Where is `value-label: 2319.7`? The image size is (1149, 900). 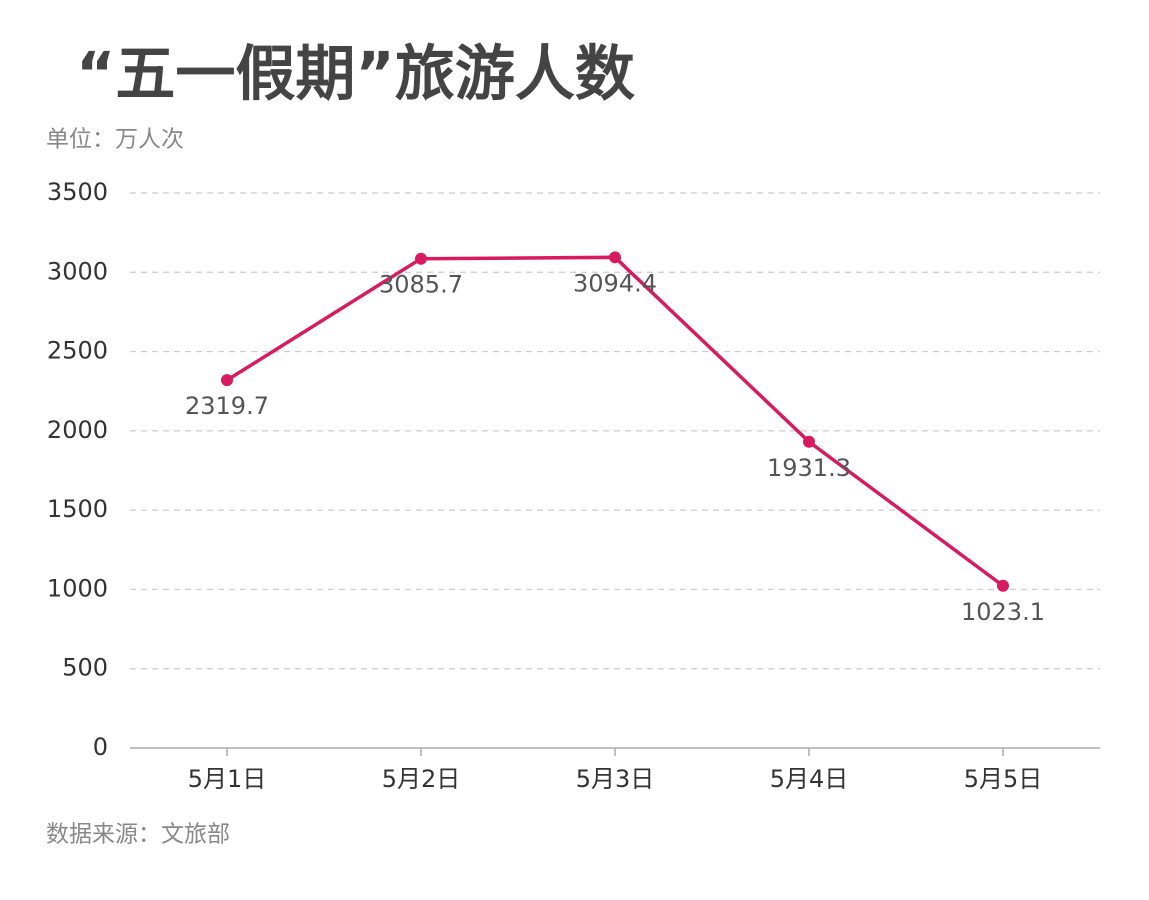
value-label: 2319.7 is located at coordinates (227, 406).